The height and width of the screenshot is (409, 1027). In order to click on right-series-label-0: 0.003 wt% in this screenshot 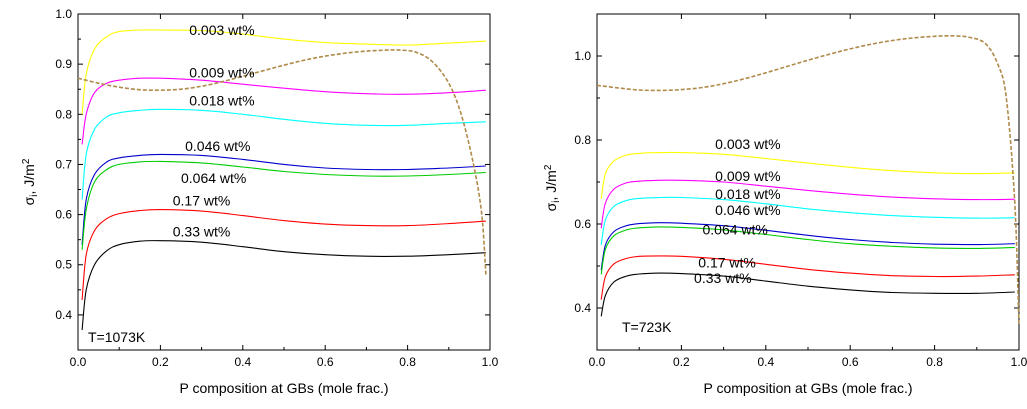, I will do `click(747, 144)`.